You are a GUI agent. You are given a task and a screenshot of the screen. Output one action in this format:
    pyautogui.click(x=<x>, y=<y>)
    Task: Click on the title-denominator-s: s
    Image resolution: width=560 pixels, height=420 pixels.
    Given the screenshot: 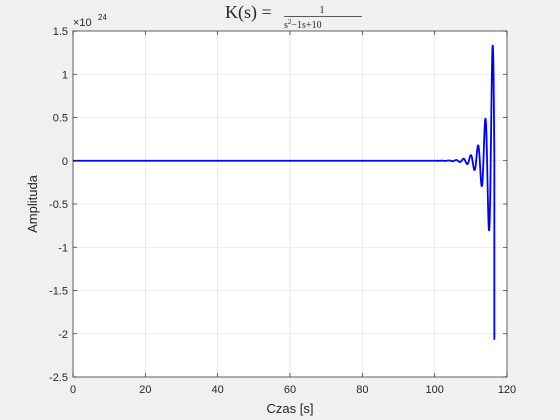 What is the action you would take?
    pyautogui.click(x=286, y=25)
    